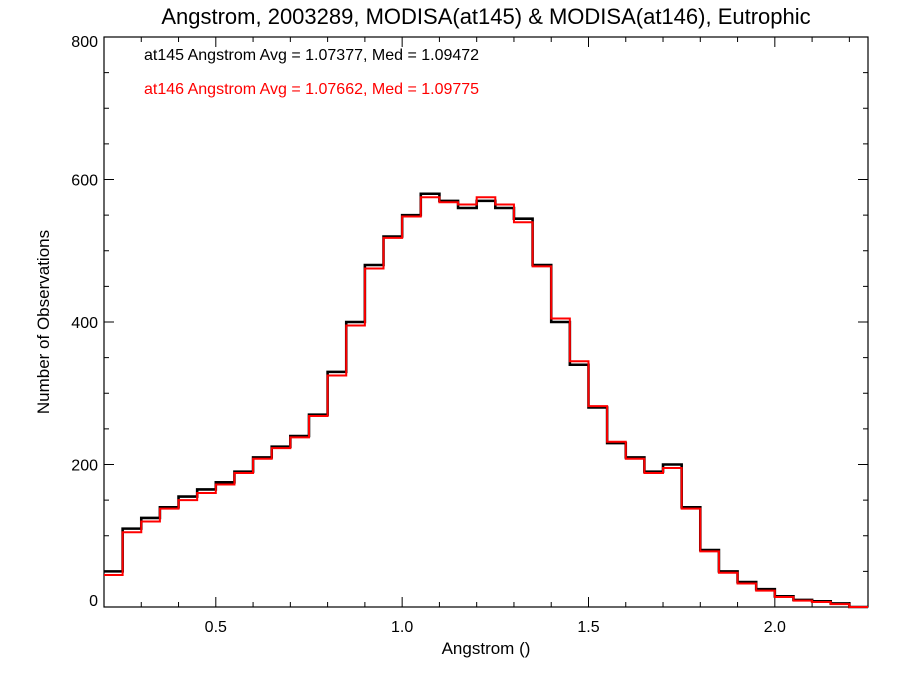 This screenshot has height=675, width=900. I want to click on y-tick-label: 600, so click(84, 181).